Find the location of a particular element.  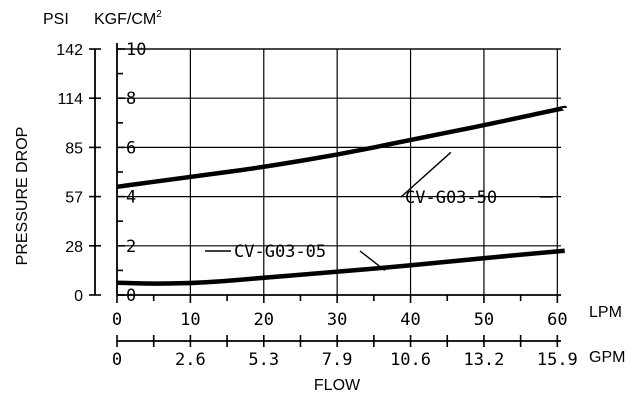

kgf-tick-label: 8 is located at coordinates (131, 99).